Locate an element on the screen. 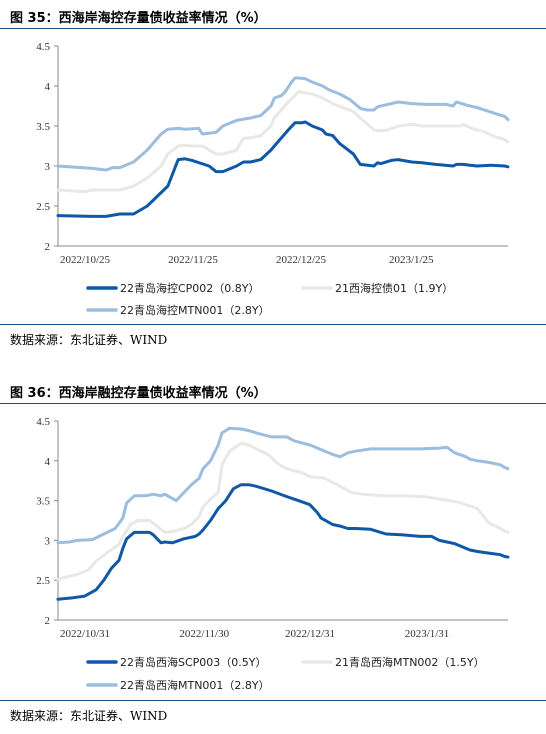  x-tick-label: 2022/12/31 is located at coordinates (310, 634).